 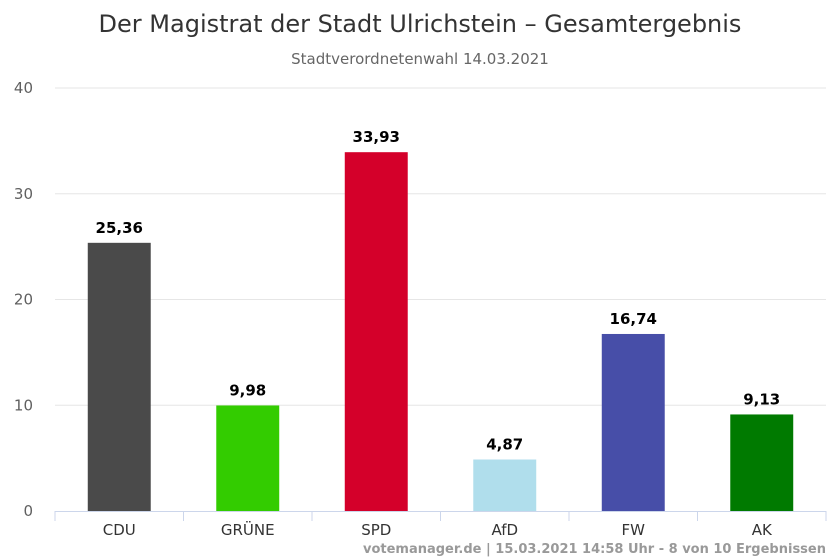 What do you see at coordinates (761, 399) in the screenshot?
I see `data-label: 9,13` at bounding box center [761, 399].